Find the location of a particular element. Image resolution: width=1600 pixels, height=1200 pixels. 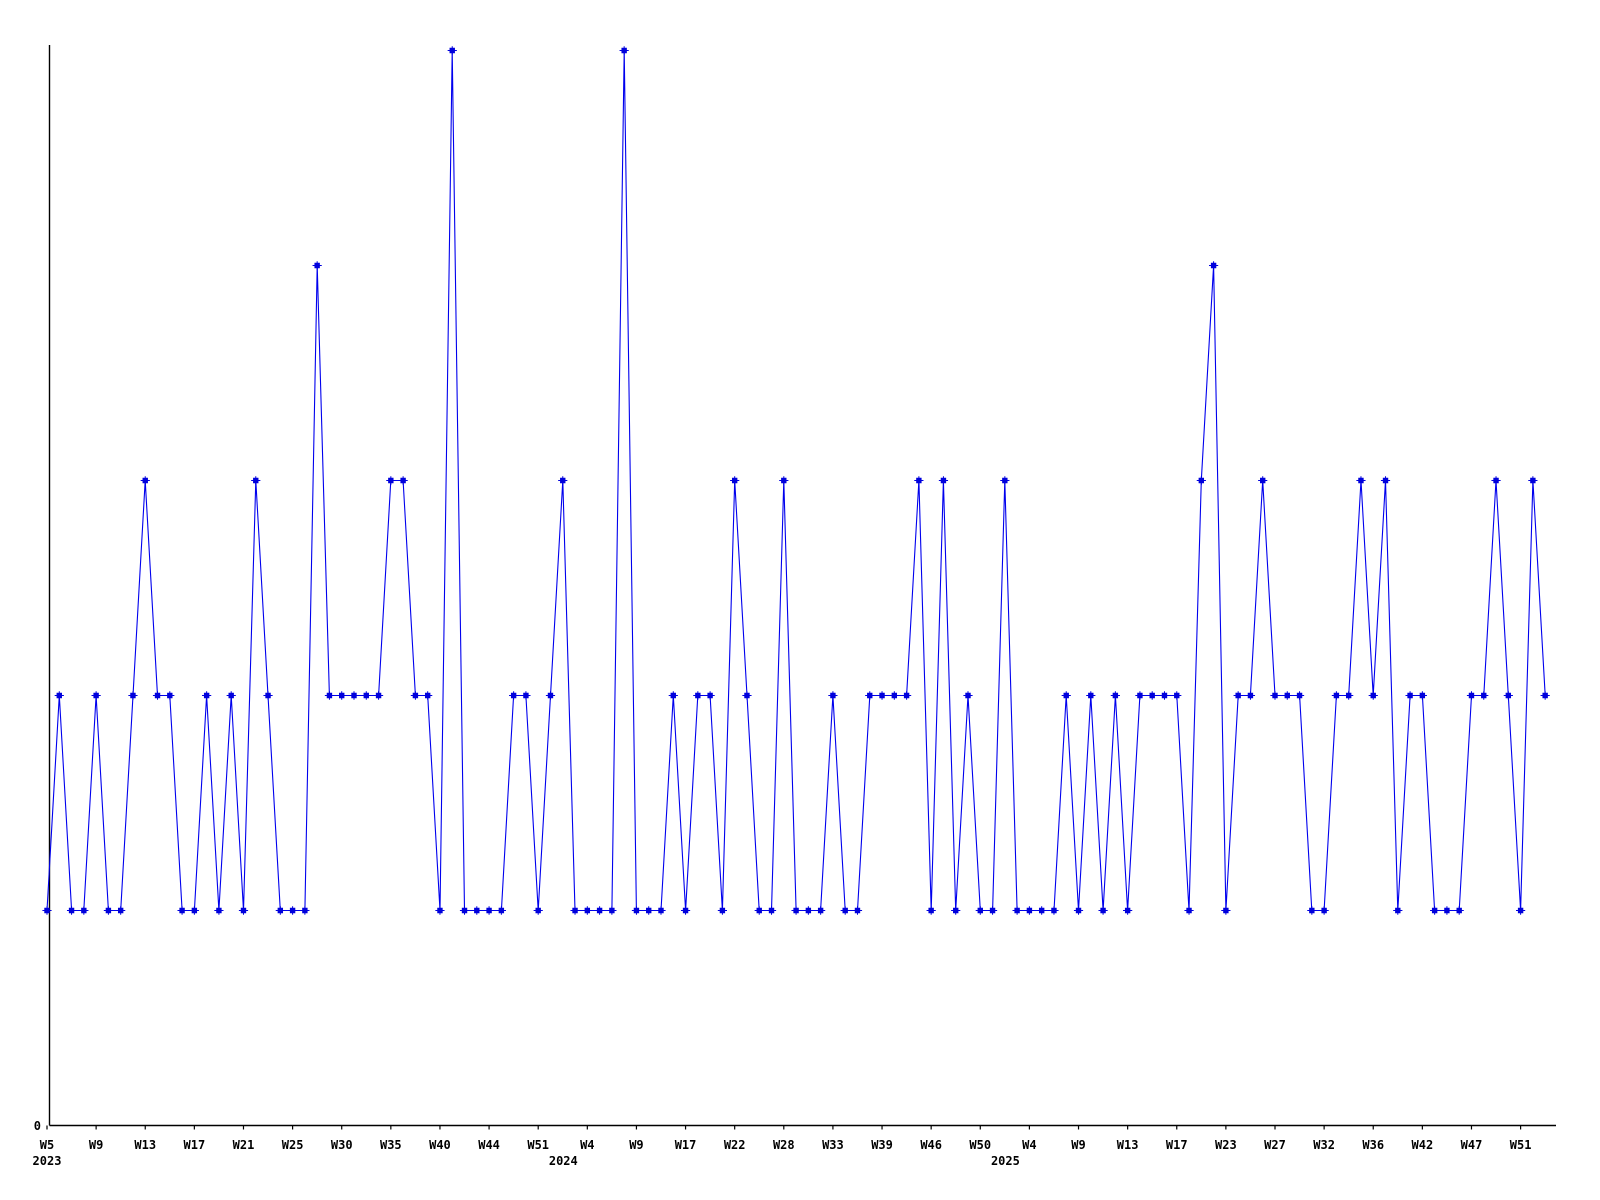

x-tick-label: W27 is located at coordinates (1275, 1145).